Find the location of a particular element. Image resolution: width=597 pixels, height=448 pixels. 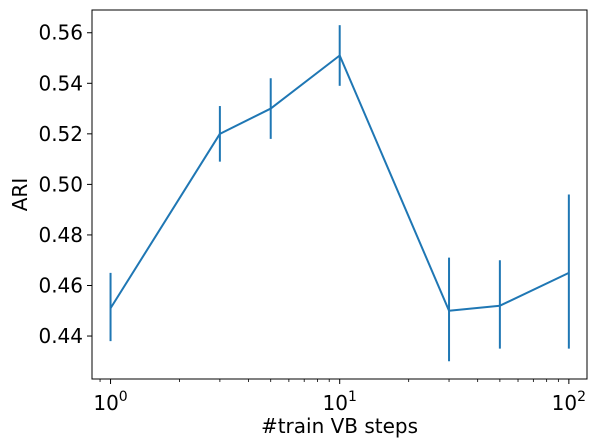

x-tick-label: 10¹ is located at coordinates (340, 402).